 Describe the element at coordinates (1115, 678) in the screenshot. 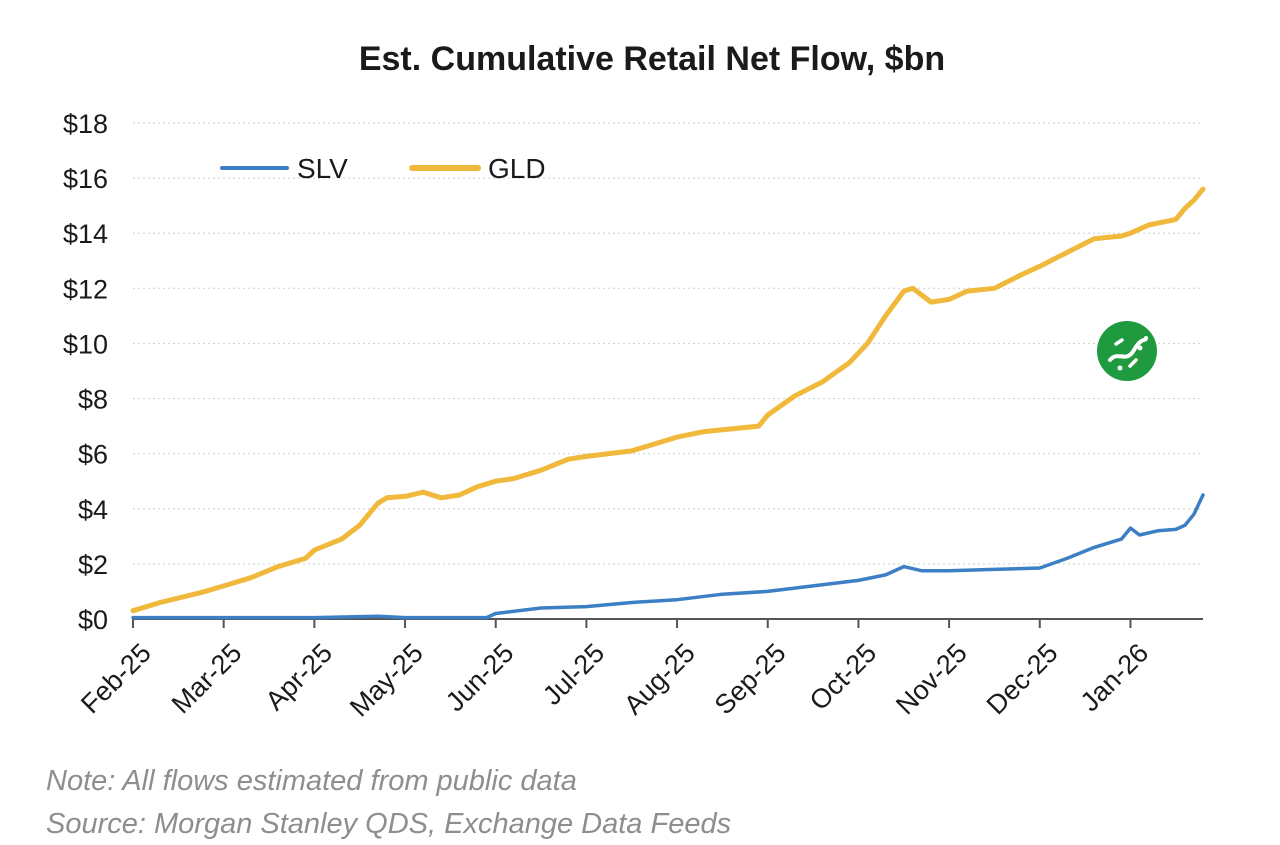

I see `x-tick-label: Jan-26` at that location.